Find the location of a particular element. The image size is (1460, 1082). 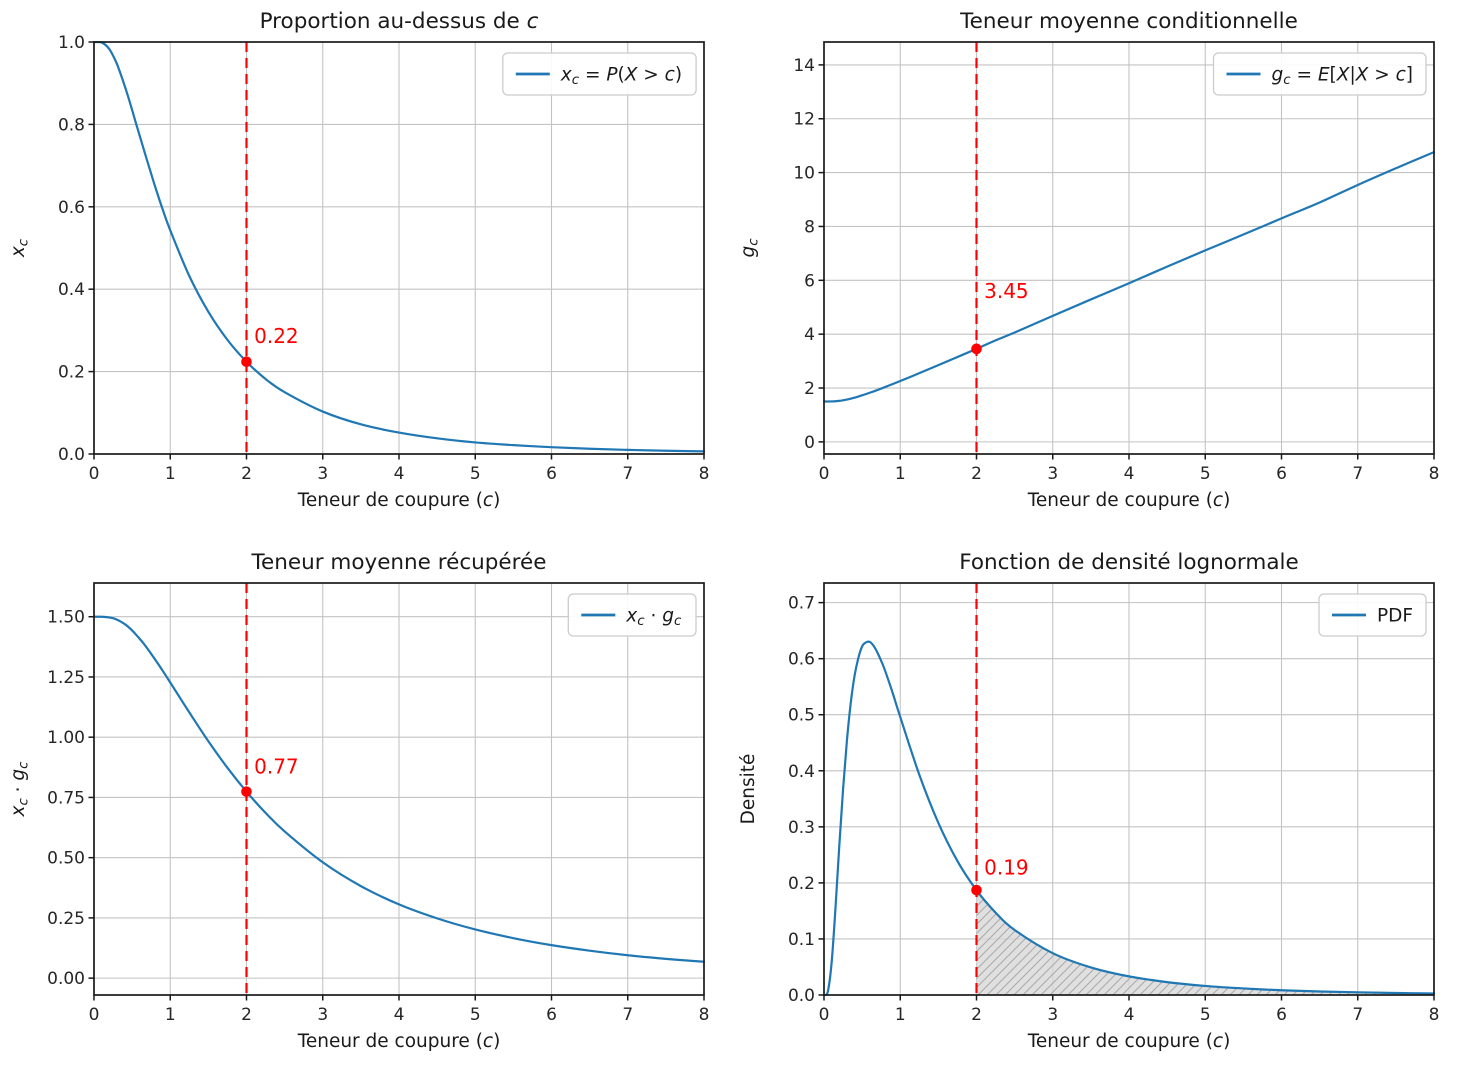

y-axis-label: xc is located at coordinates (20, 248).